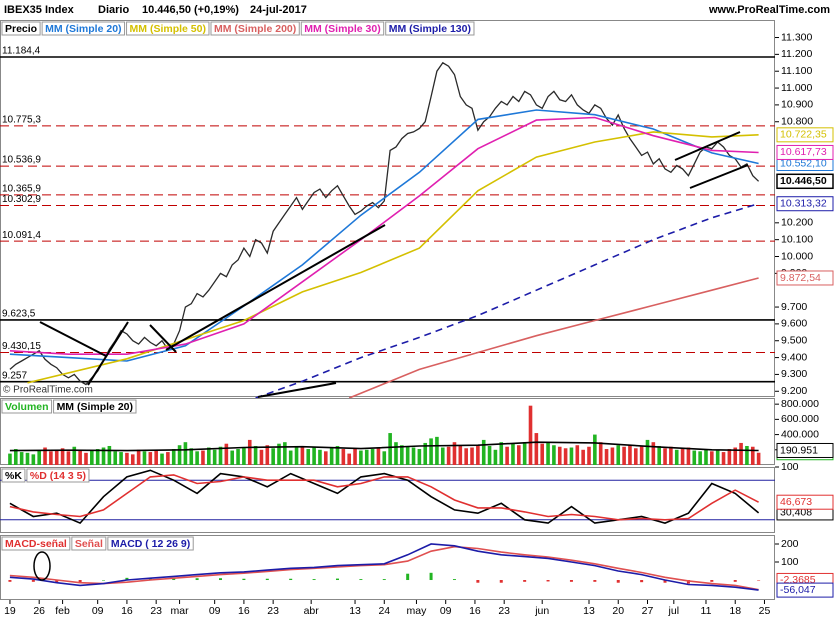  I want to click on y-tick-label: 10.000, so click(797, 256).